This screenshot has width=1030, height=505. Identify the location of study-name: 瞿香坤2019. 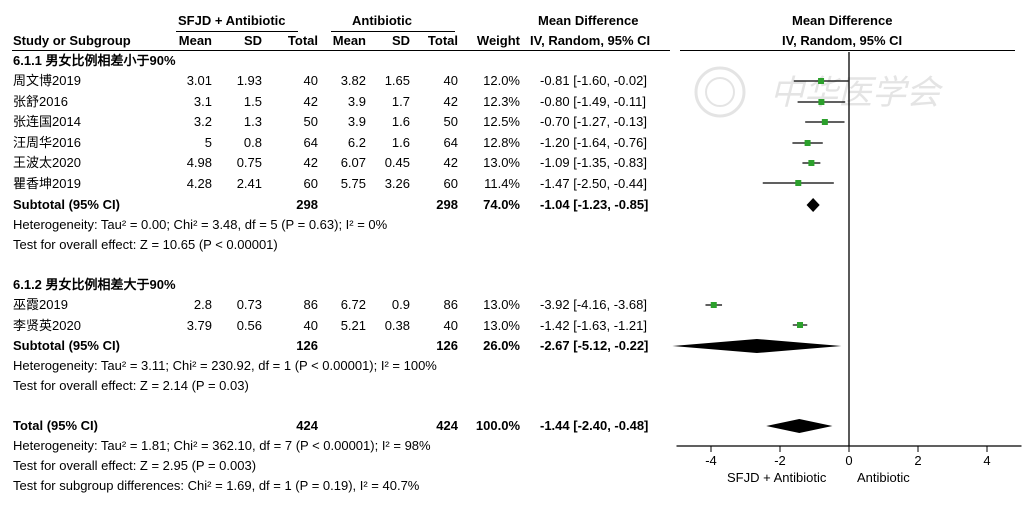
(47, 183).